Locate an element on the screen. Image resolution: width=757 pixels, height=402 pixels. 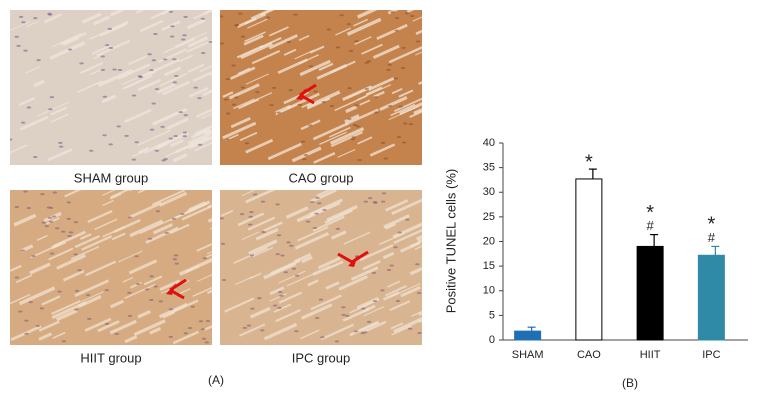
y-tick-label: 35 is located at coordinates (489, 168).